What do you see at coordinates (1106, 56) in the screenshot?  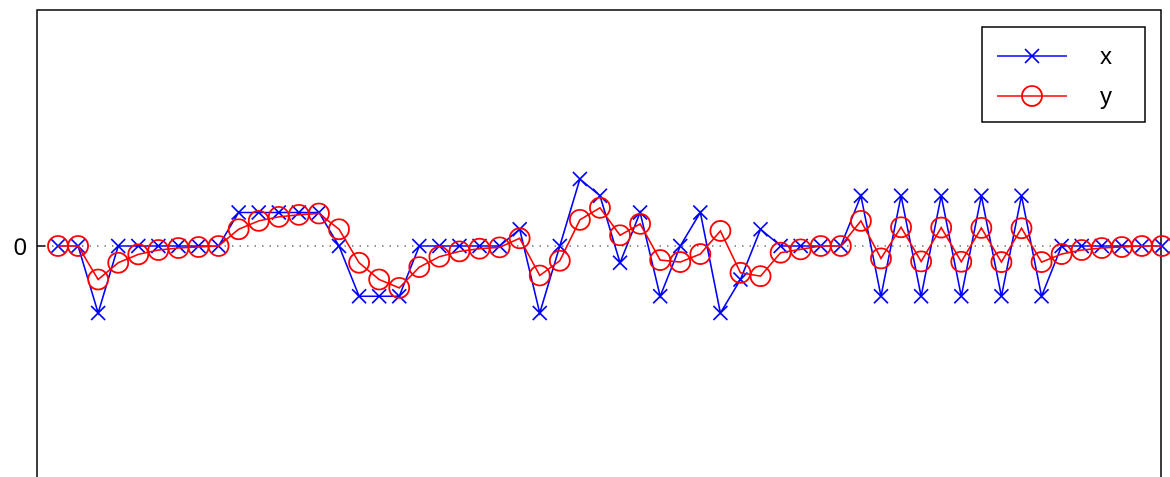 I see `legend-label-x: x` at bounding box center [1106, 56].